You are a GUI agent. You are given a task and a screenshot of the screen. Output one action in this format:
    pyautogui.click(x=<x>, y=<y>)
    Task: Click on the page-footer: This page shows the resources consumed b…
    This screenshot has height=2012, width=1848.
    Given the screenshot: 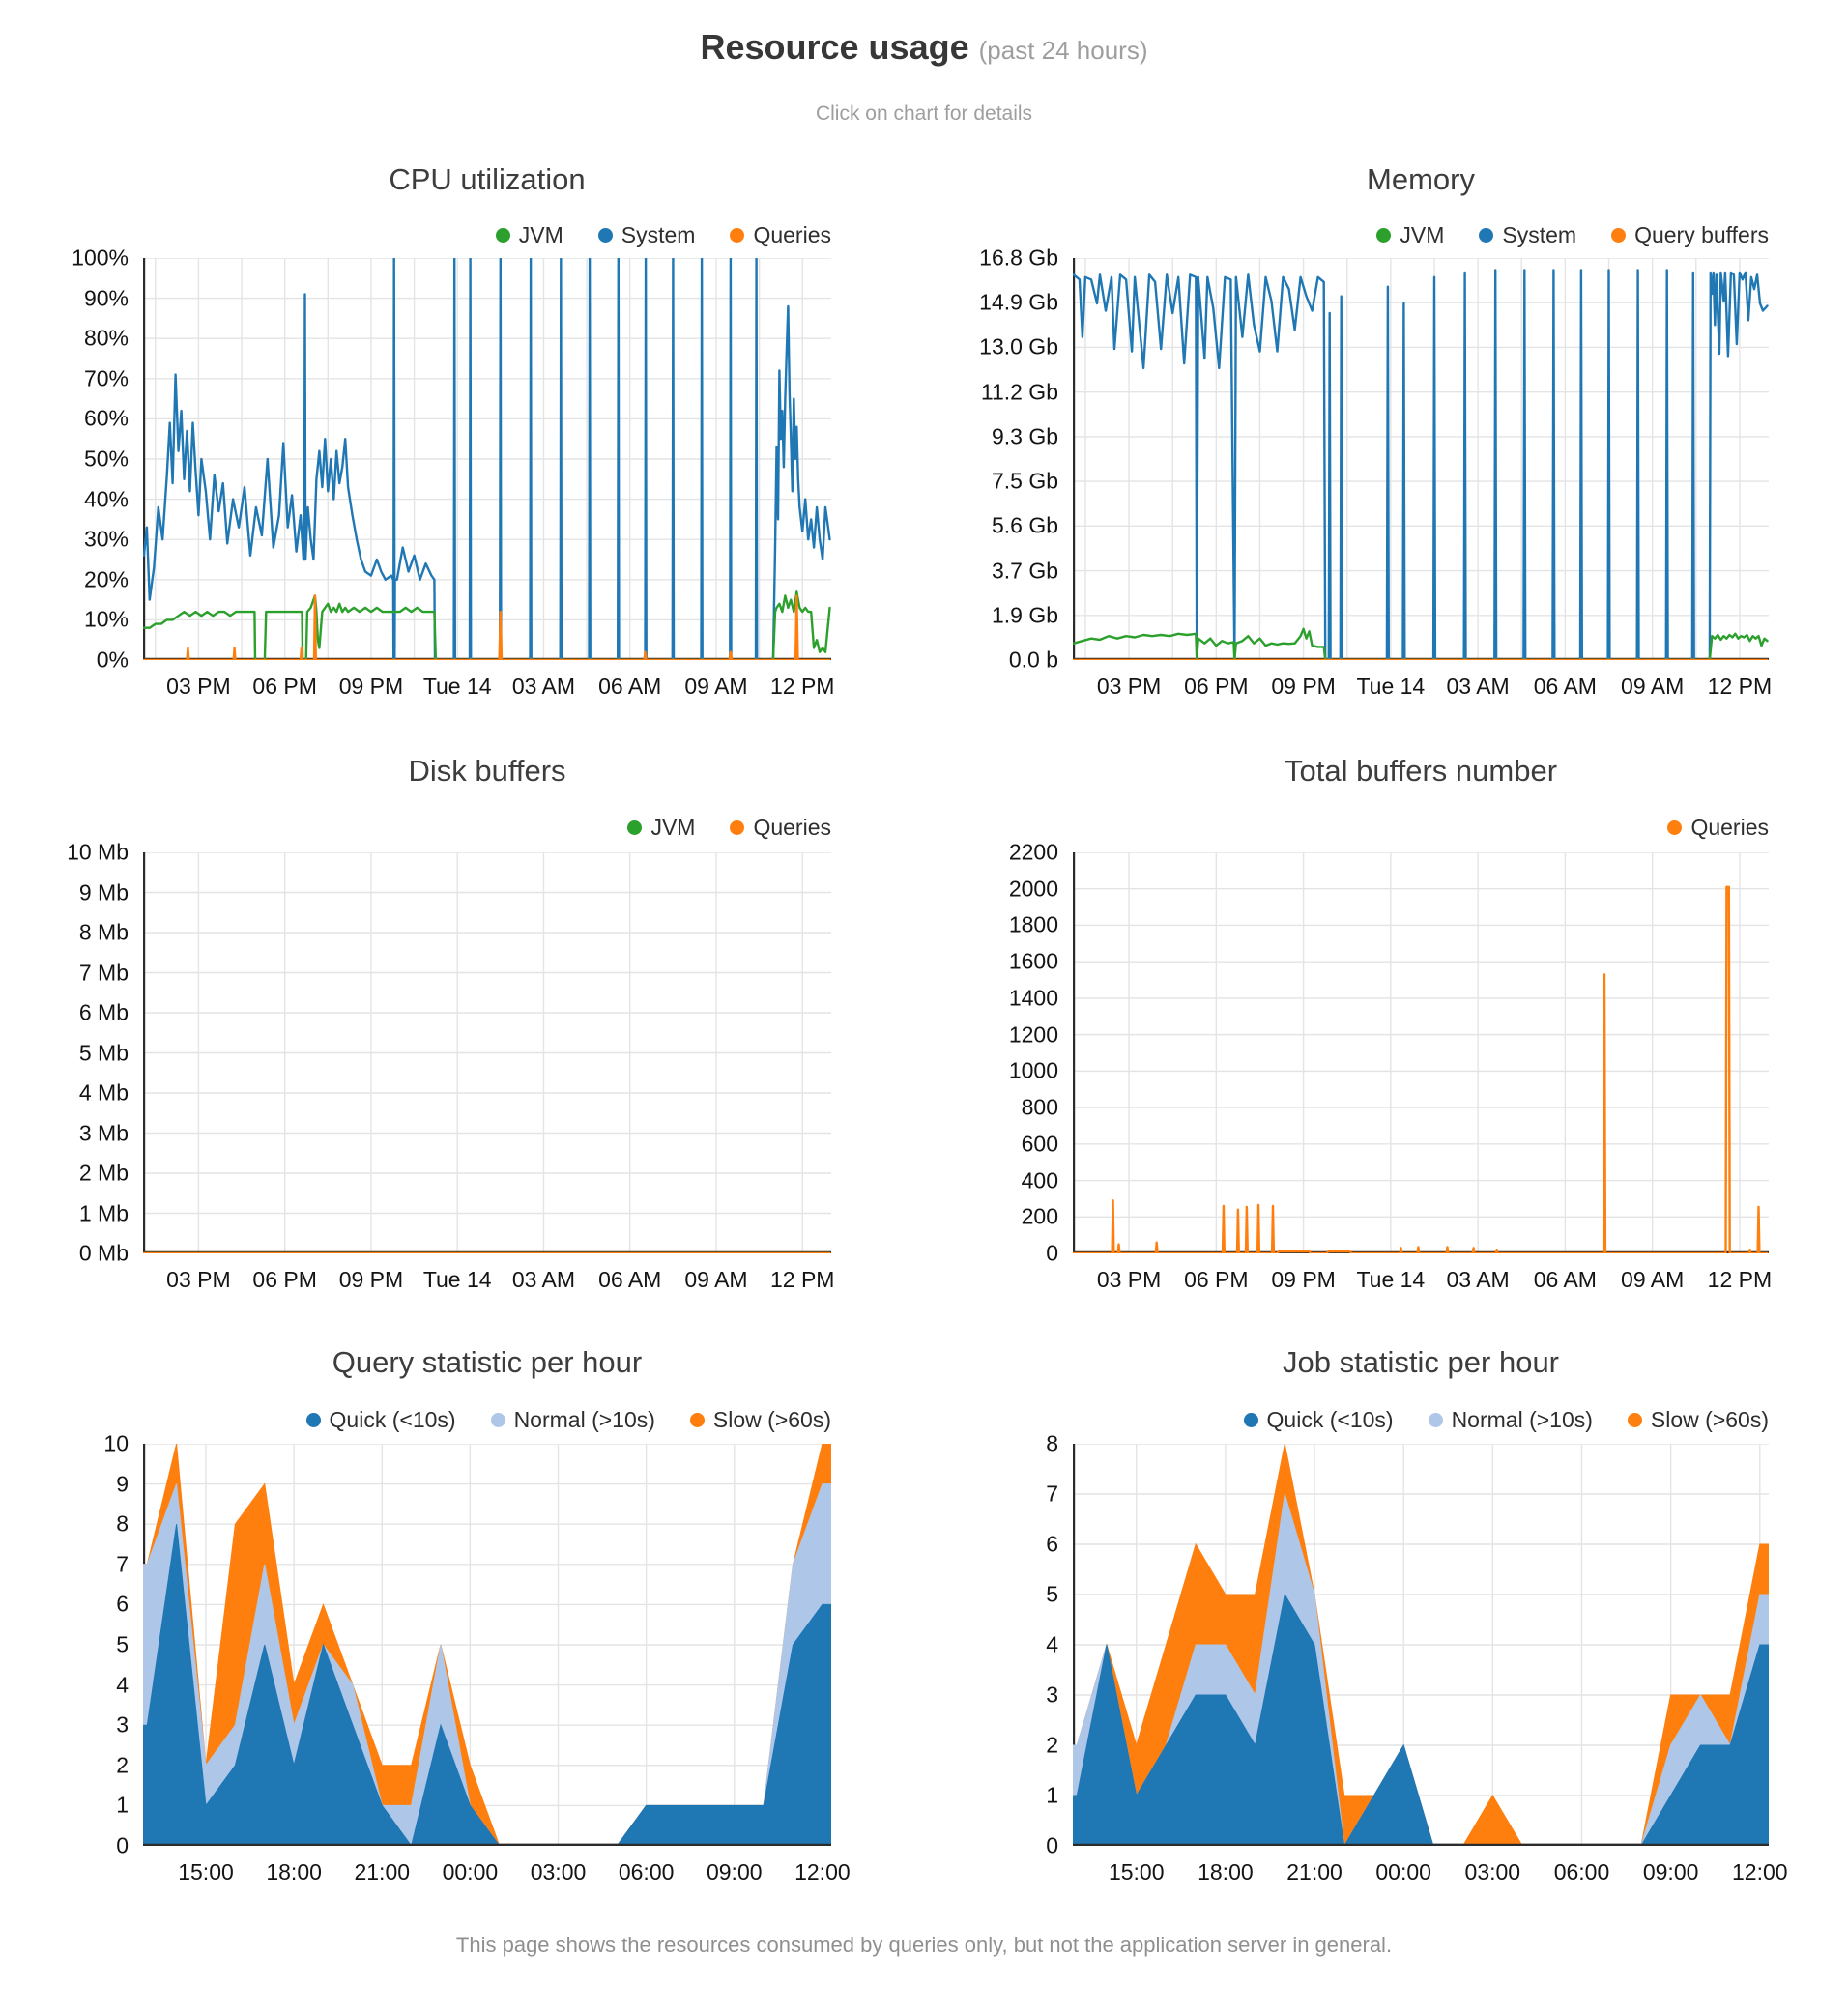 What is the action you would take?
    pyautogui.click(x=924, y=1945)
    